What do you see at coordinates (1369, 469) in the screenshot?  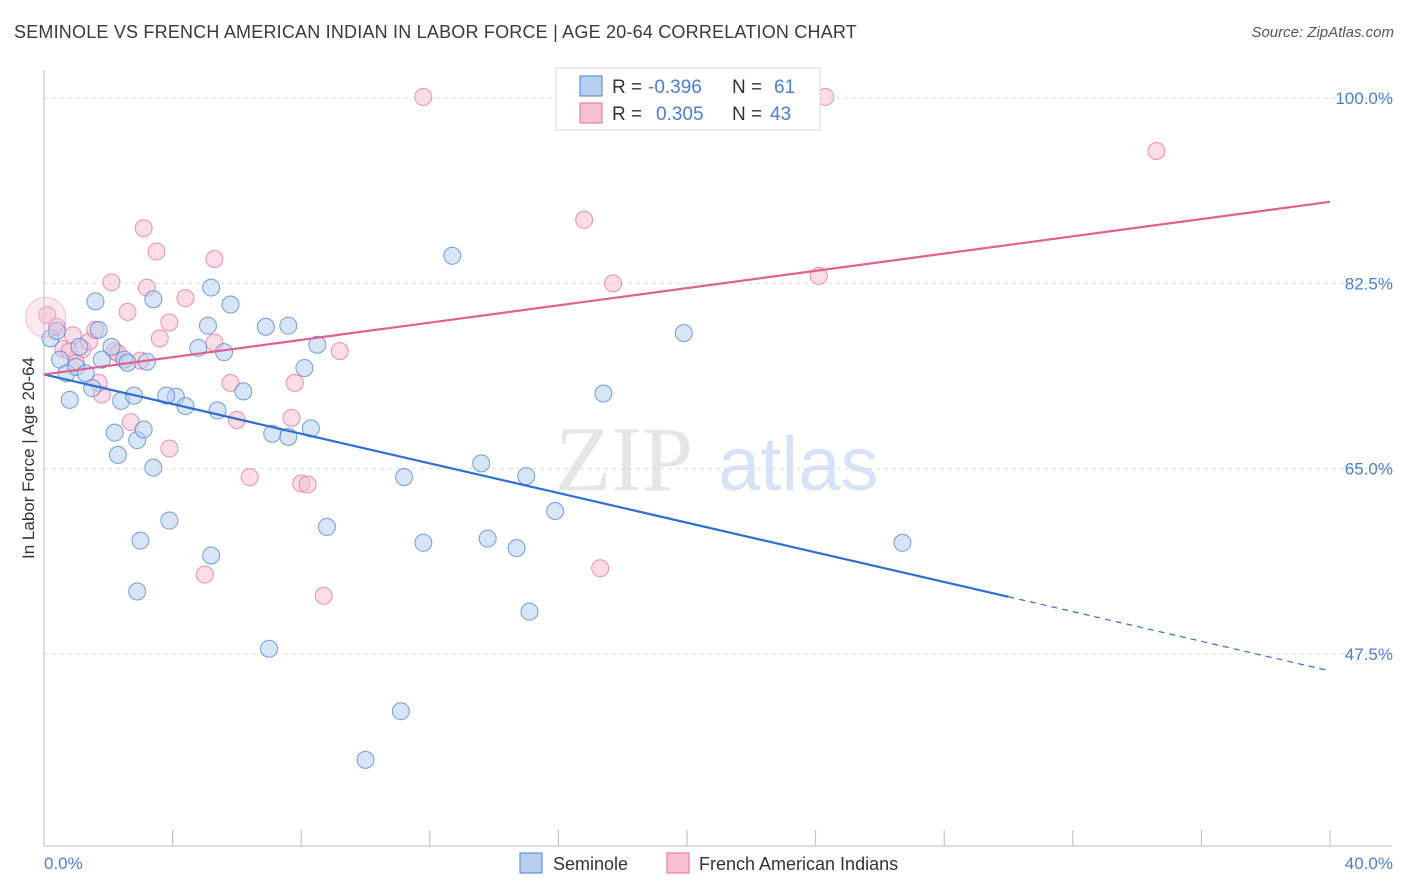 I see `y-tick-label: 65.0%` at bounding box center [1369, 469].